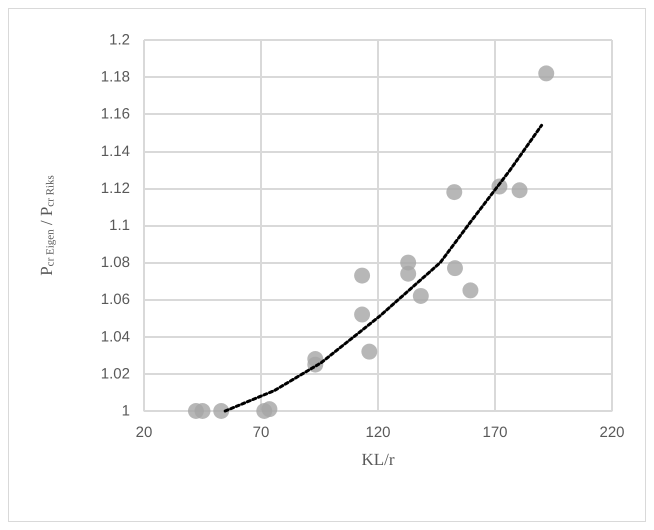  What do you see at coordinates (115, 263) in the screenshot?
I see `y-tick-label: 1.08` at bounding box center [115, 263].